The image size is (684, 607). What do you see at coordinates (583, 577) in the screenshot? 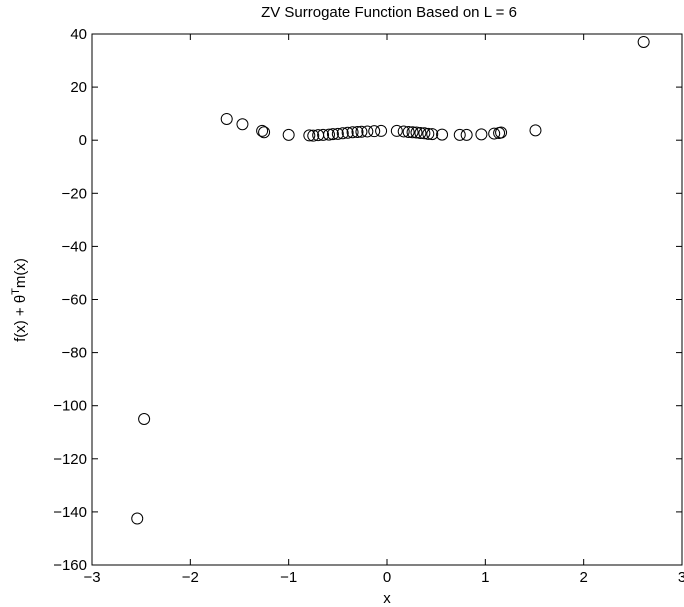
I see `x-tick-label: 2` at bounding box center [583, 577].